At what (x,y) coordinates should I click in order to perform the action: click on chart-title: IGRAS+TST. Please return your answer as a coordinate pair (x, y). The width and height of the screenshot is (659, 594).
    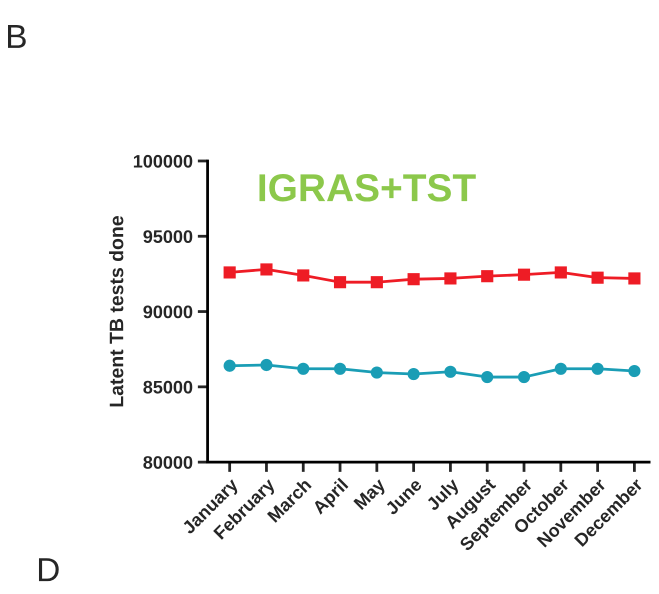
    Looking at the image, I should click on (367, 188).